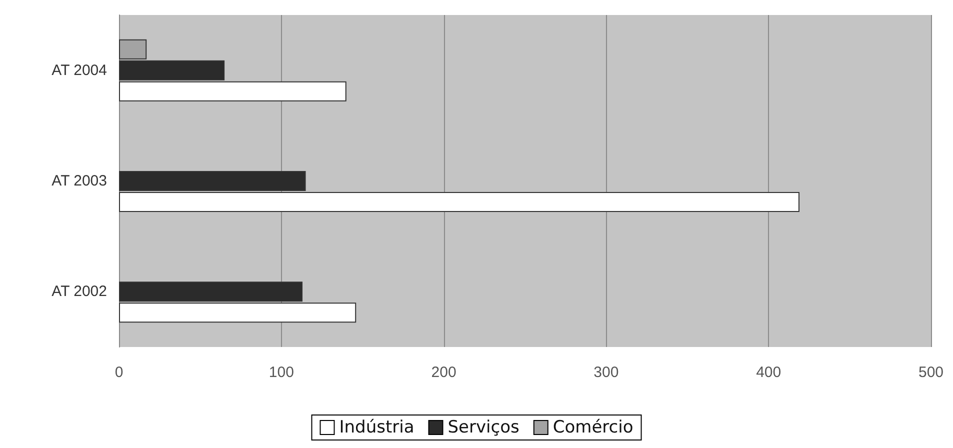 The height and width of the screenshot is (448, 953). Describe the element at coordinates (376, 428) in the screenshot. I see `legend-label: Indústria` at that location.